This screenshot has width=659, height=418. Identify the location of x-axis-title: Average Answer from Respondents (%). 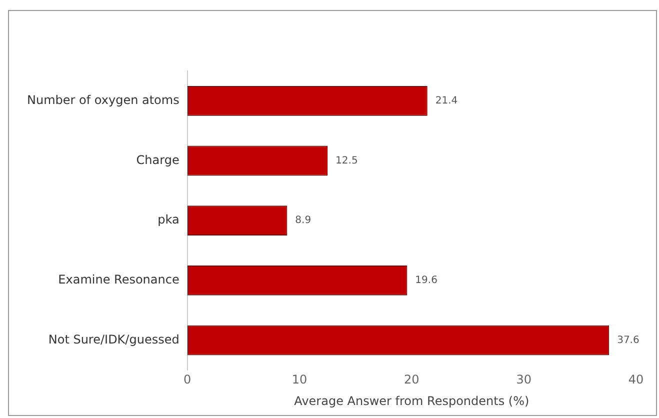
(412, 401).